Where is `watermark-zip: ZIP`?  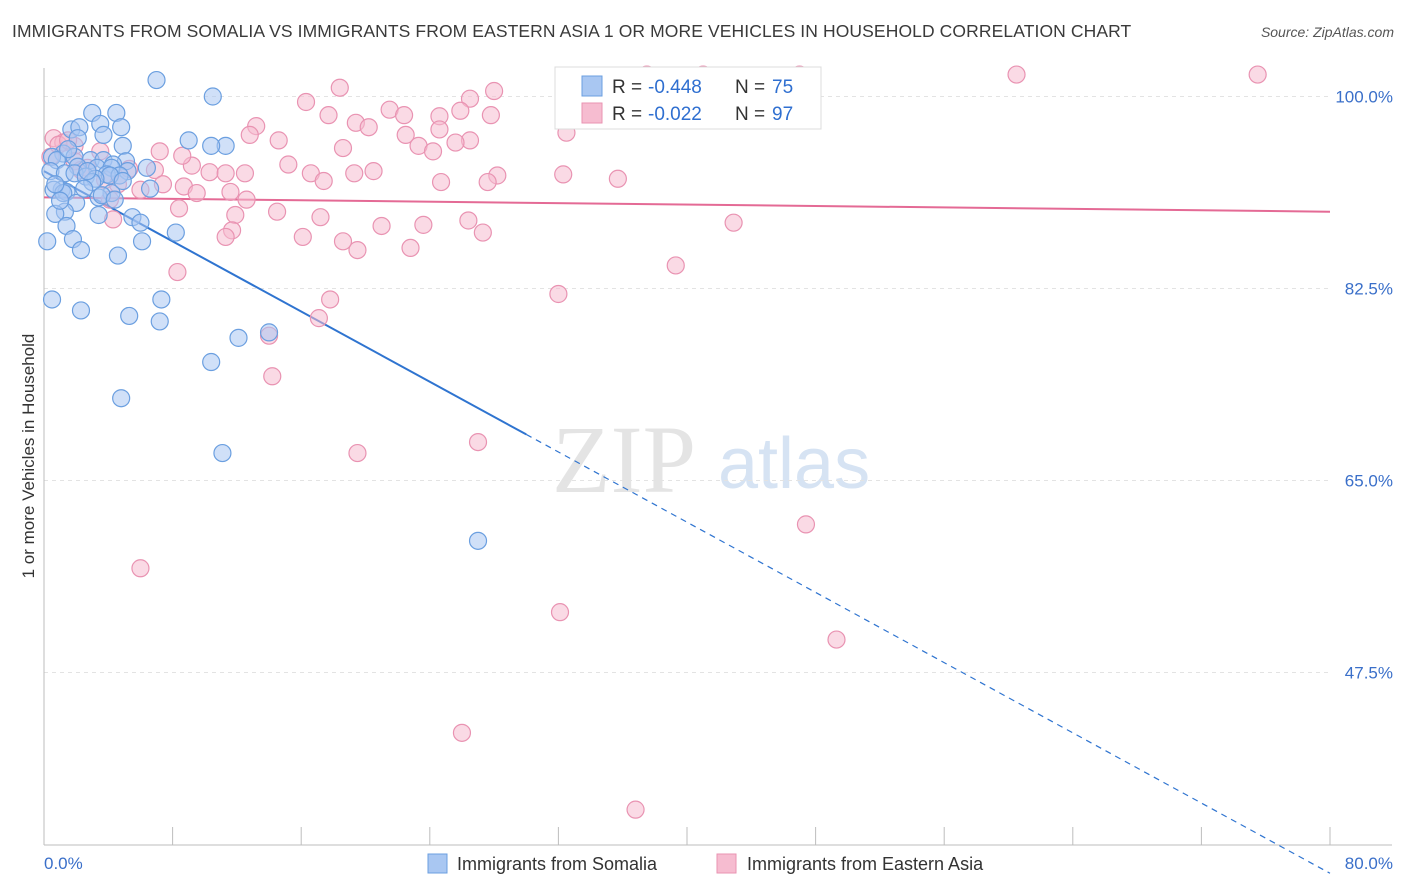 watermark-zip: ZIP is located at coordinates (624, 459).